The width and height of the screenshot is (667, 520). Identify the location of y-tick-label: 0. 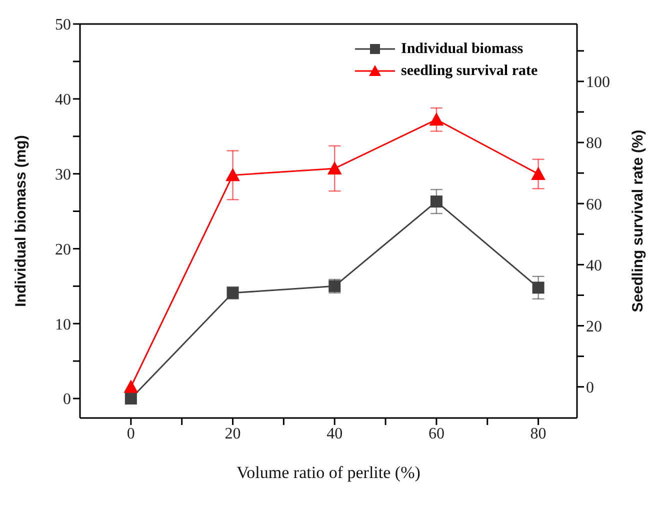
(67, 399).